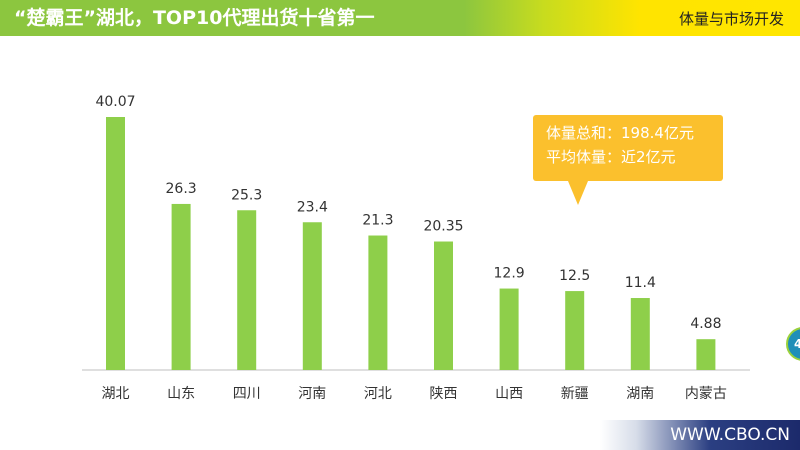 The image size is (800, 450). I want to click on data-label: 21.3, so click(377, 221).